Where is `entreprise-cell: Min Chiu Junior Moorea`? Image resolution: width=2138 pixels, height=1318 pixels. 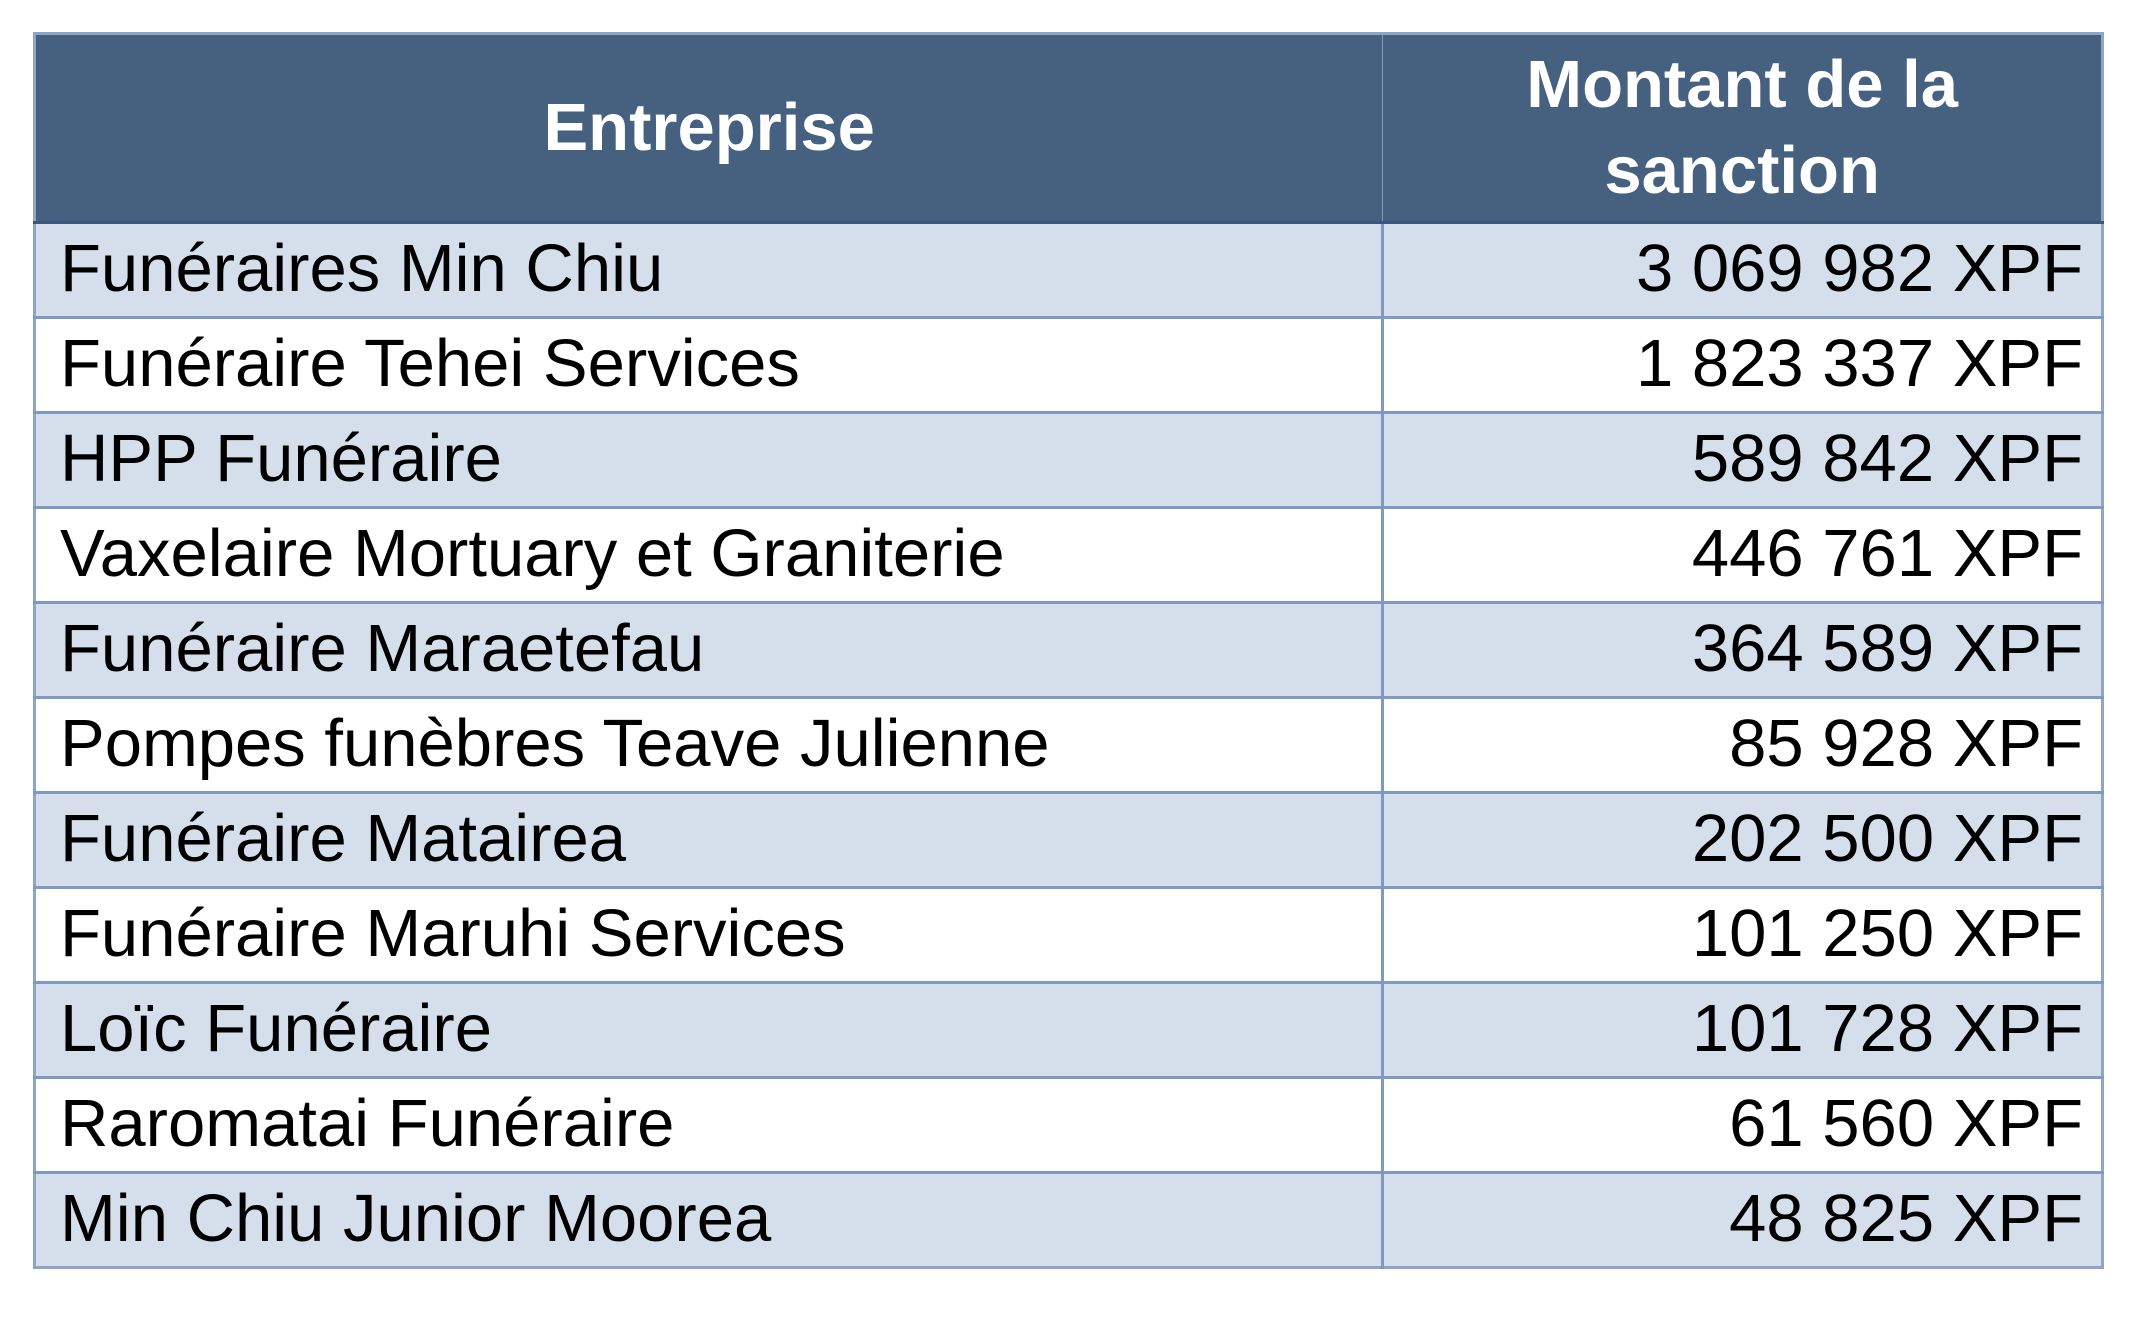
entreprise-cell: Min Chiu Junior Moorea is located at coordinates (708, 1219).